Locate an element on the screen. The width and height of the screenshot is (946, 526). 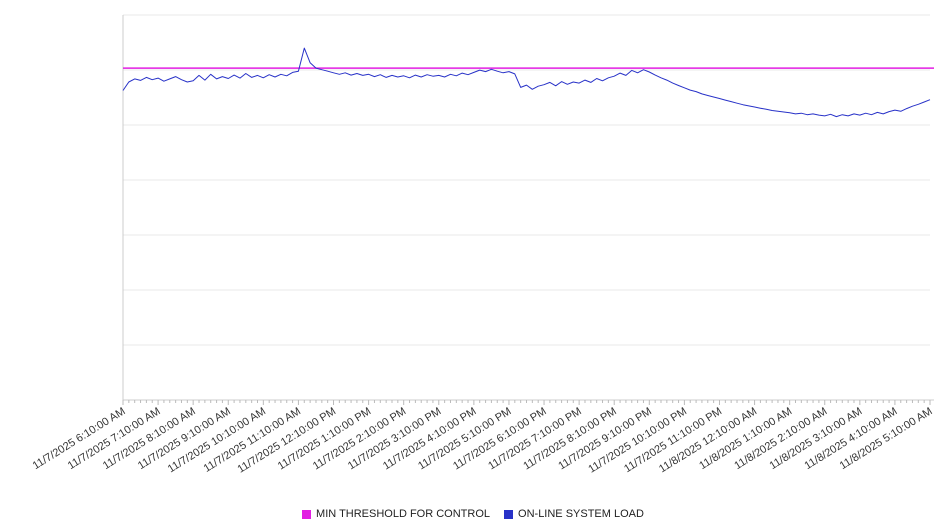
legend-label-min-threshold: MIN THRESHOLD FOR CONTROL is located at coordinates (403, 514).